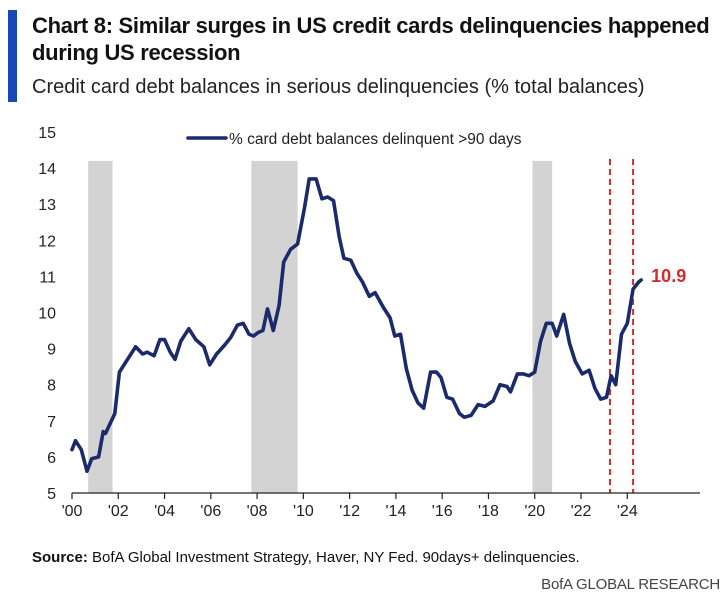 The height and width of the screenshot is (602, 728). I want to click on y-tick-label: 10, so click(47, 314).